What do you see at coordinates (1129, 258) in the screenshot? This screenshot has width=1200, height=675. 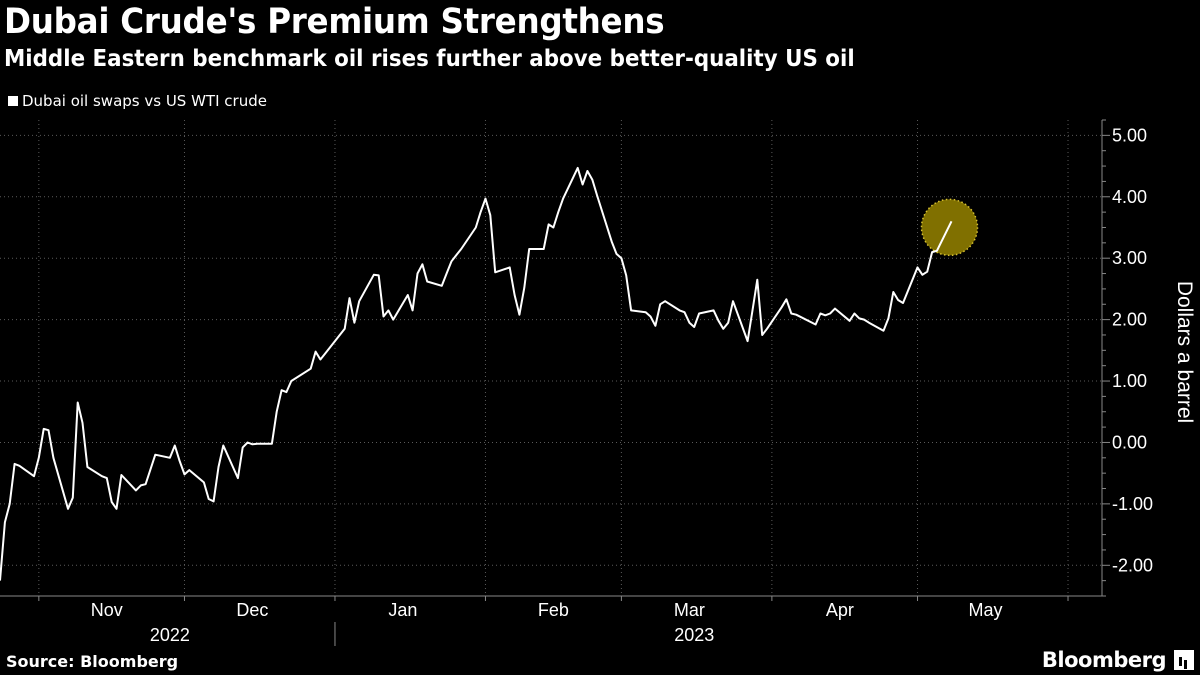 I see `y-tick-label: 3.00` at bounding box center [1129, 258].